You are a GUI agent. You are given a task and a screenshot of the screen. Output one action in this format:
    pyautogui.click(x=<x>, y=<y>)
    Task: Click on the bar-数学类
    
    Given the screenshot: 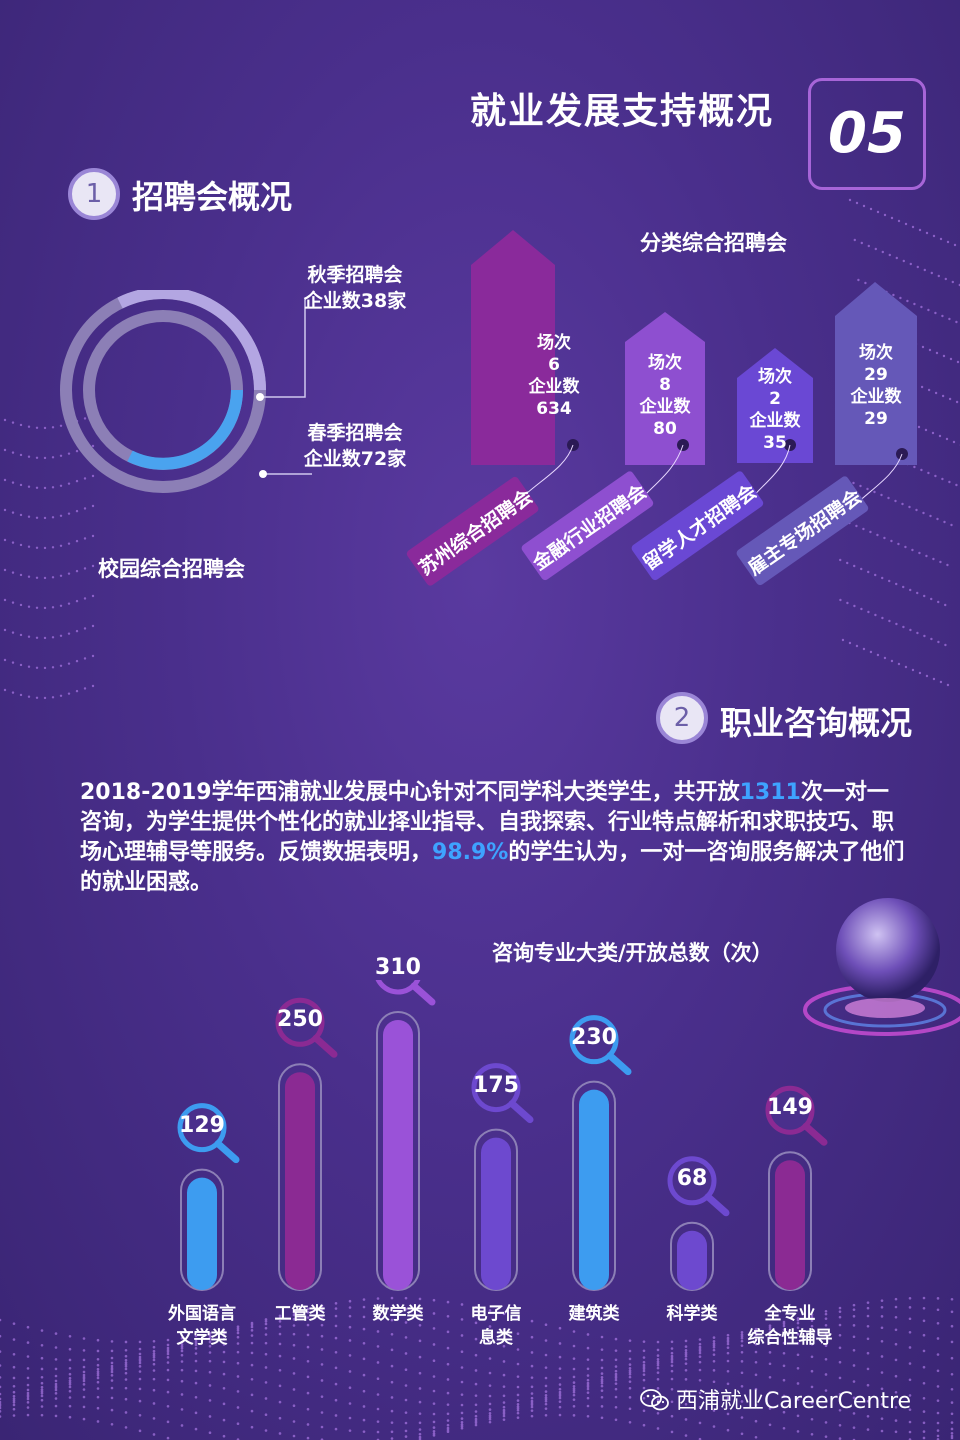 What is the action you would take?
    pyautogui.click(x=398, y=1155)
    